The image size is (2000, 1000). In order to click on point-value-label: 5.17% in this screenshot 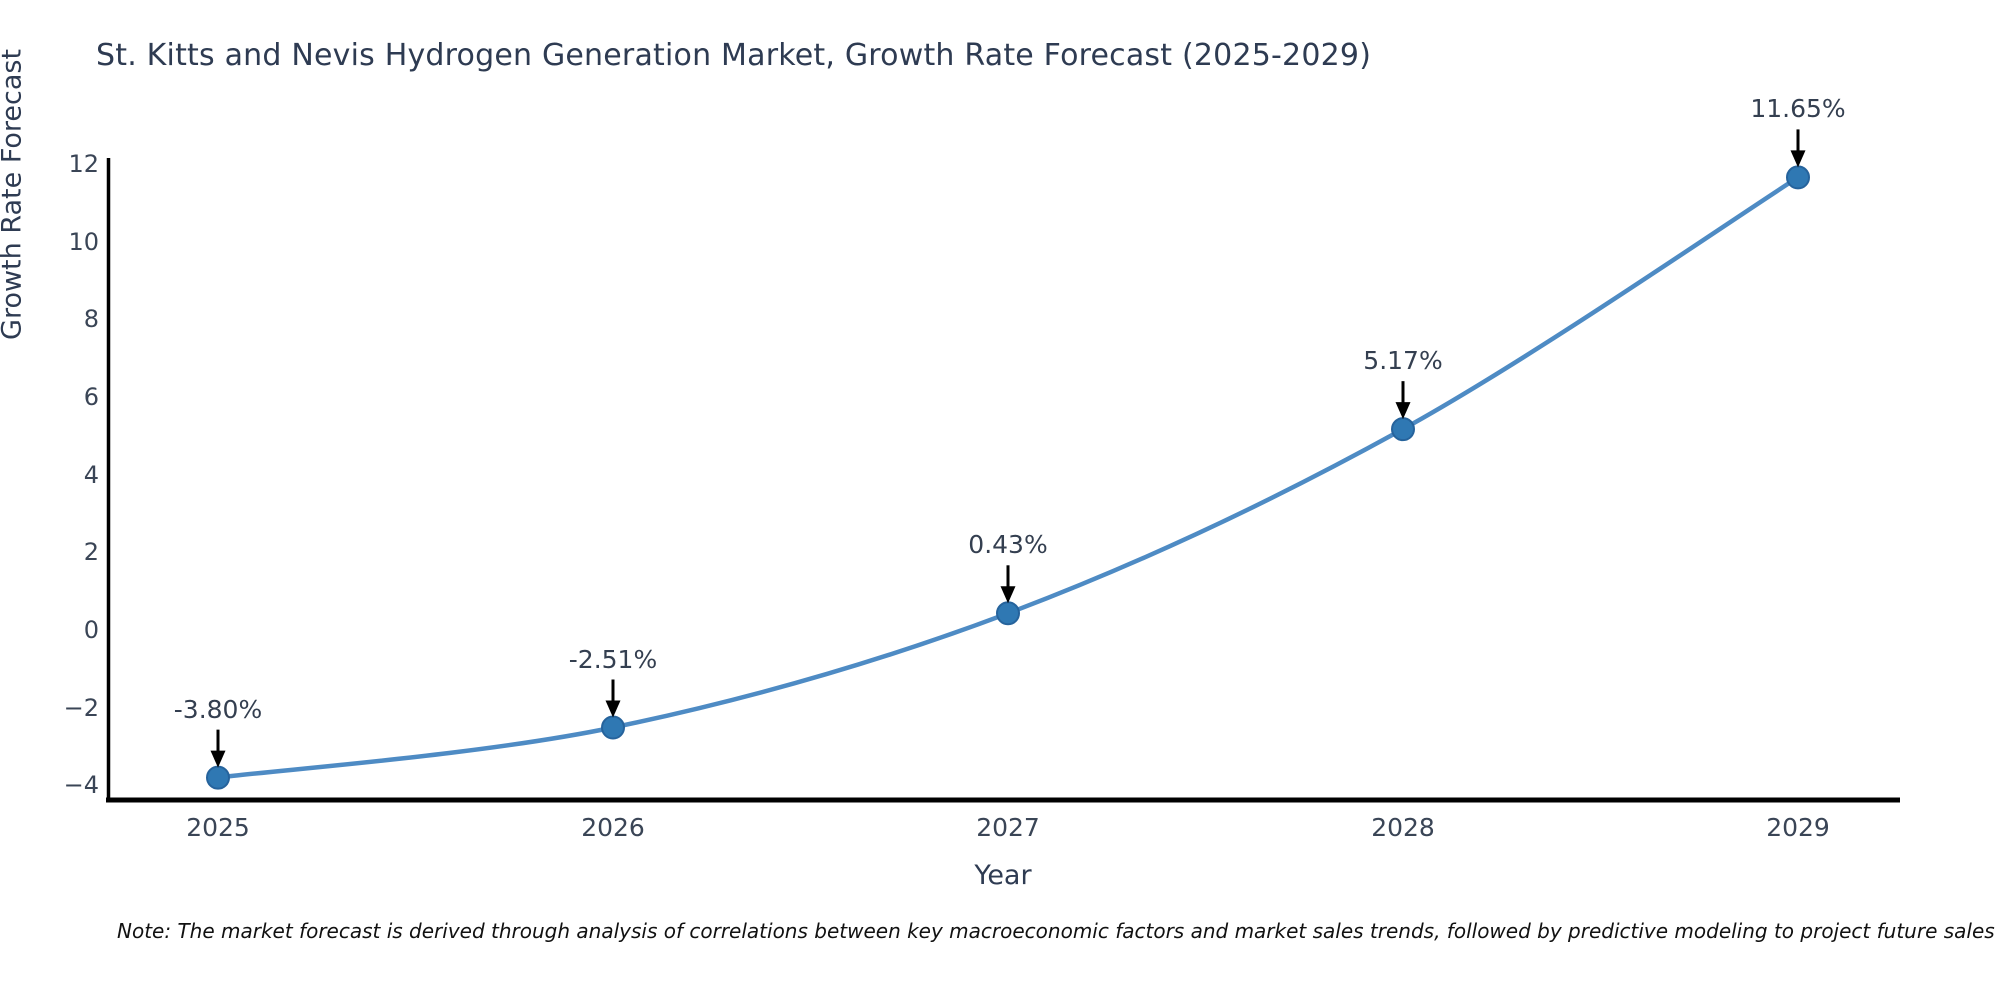, I will do `click(1403, 361)`.